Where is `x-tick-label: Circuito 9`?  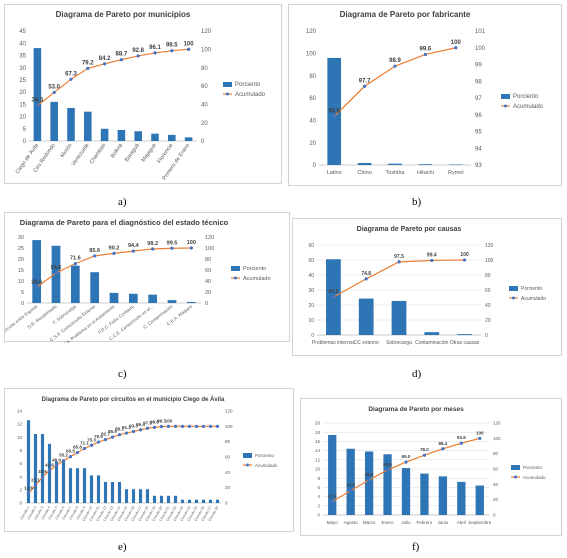 x-tick-label: Circuito 9 is located at coordinates (81, 512).